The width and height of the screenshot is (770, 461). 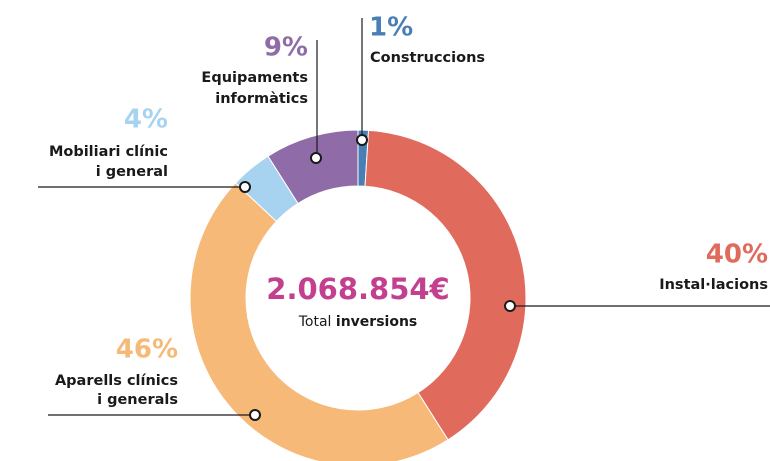 I want to click on category-label: Equipaments, so click(x=254, y=78).